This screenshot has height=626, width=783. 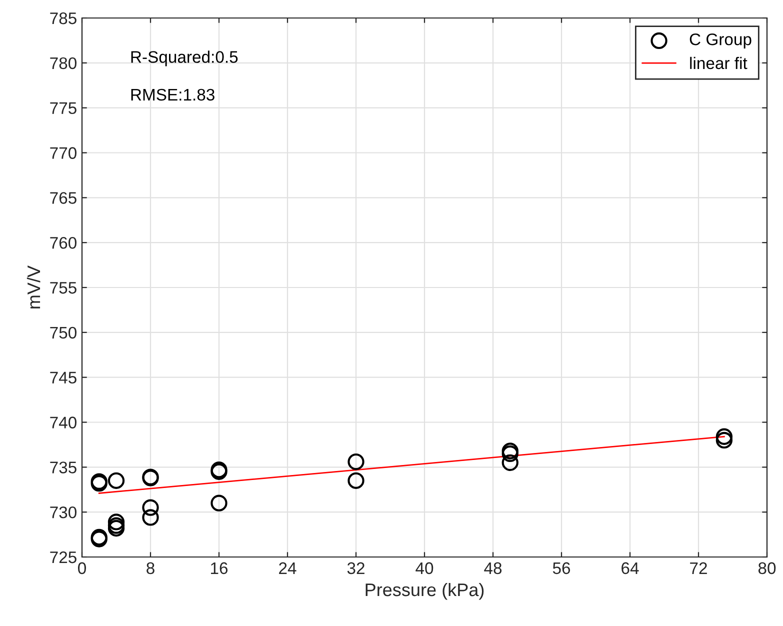 I want to click on x-tick-label: 80, so click(x=767, y=568).